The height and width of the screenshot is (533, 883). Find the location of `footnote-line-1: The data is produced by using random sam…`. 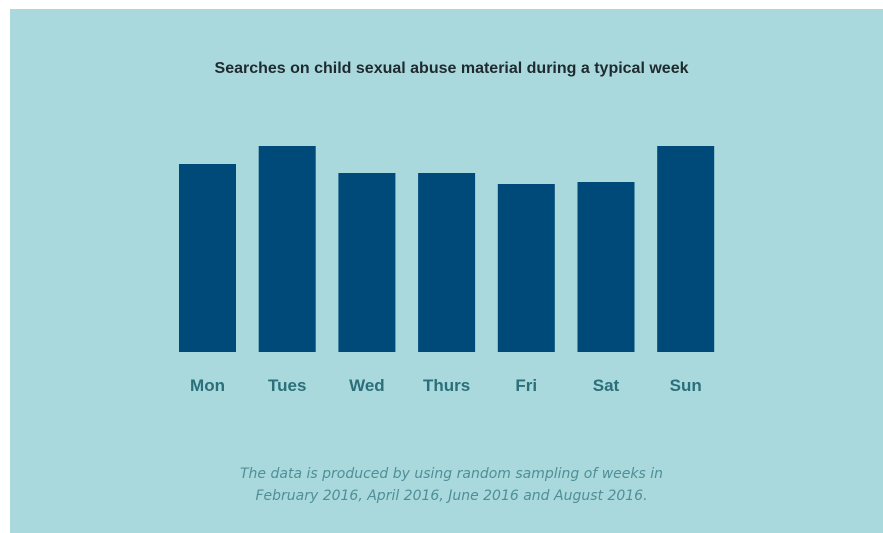

footnote-line-1: The data is produced by using random sam… is located at coordinates (451, 474).